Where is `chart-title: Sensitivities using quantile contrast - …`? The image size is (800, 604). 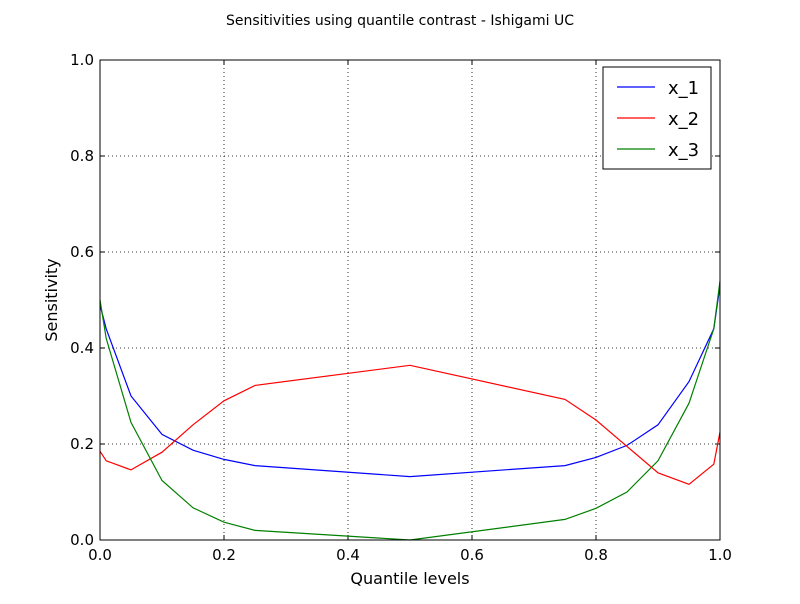
chart-title: Sensitivities using quantile contrast - … is located at coordinates (400, 21).